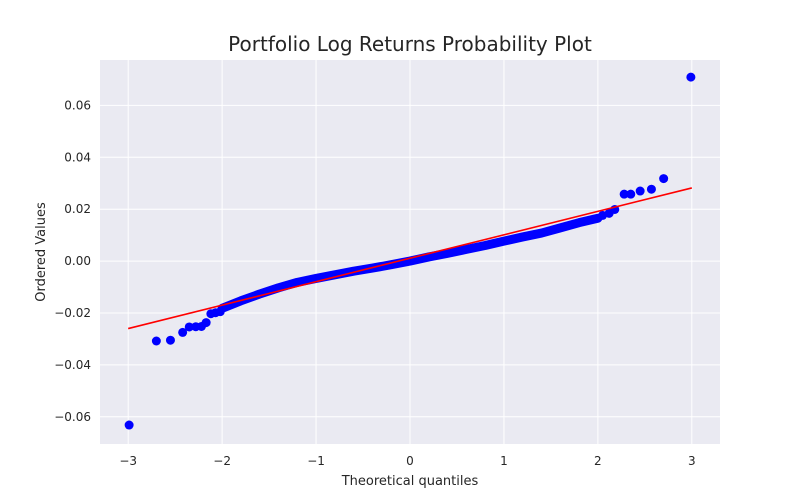  What do you see at coordinates (598, 461) in the screenshot?
I see `x-tick-label: 2` at bounding box center [598, 461].